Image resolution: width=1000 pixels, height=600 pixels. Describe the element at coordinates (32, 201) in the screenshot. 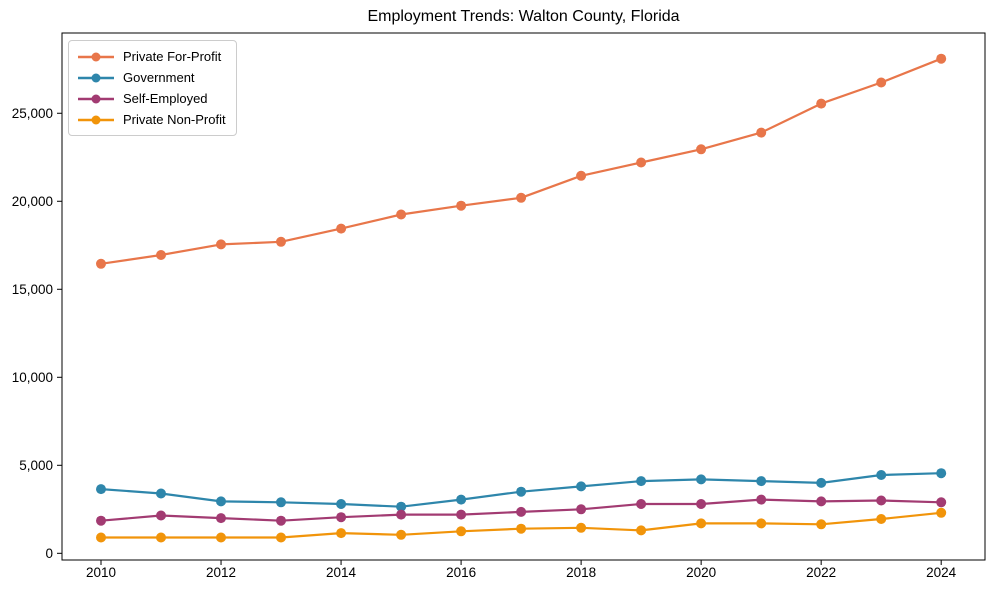

I see `y-tick-label: 20,000` at that location.